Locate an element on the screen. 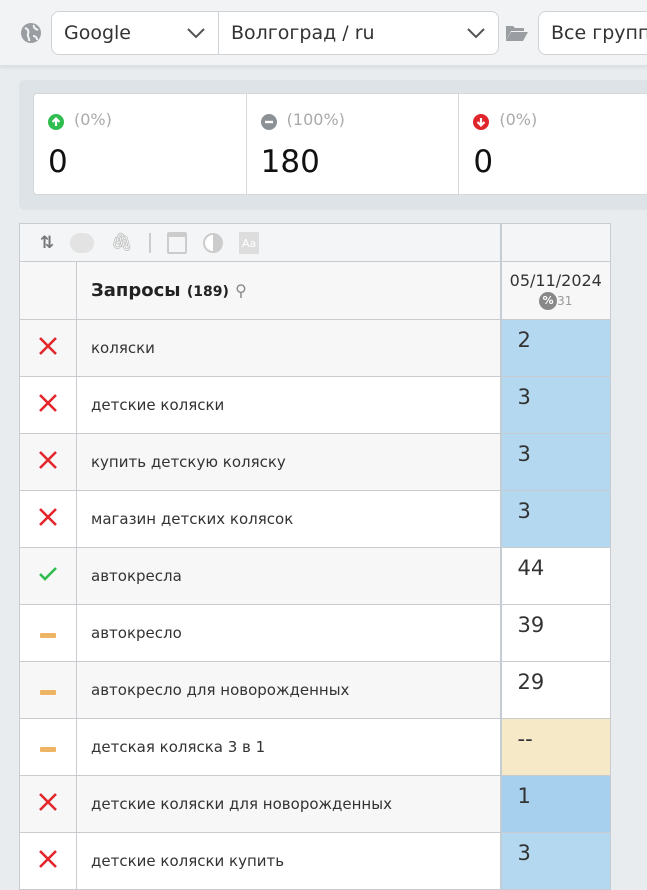 Image resolution: width=647 pixels, height=890 pixels. toolbar-divider is located at coordinates (150, 242).